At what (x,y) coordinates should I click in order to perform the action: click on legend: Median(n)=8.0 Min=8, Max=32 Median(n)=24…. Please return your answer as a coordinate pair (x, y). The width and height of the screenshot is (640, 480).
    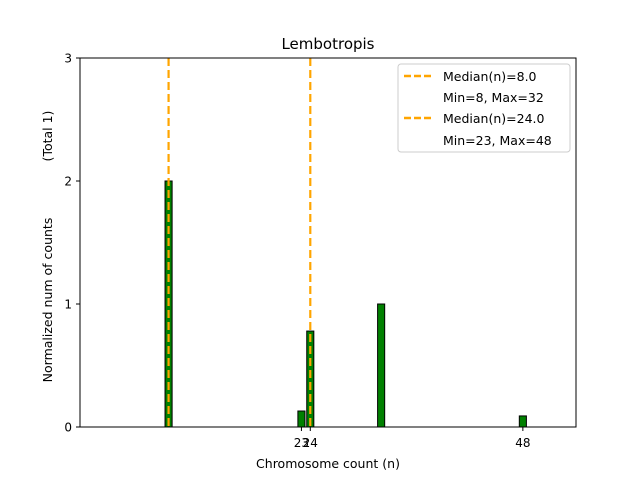
    Looking at the image, I should click on (484, 108).